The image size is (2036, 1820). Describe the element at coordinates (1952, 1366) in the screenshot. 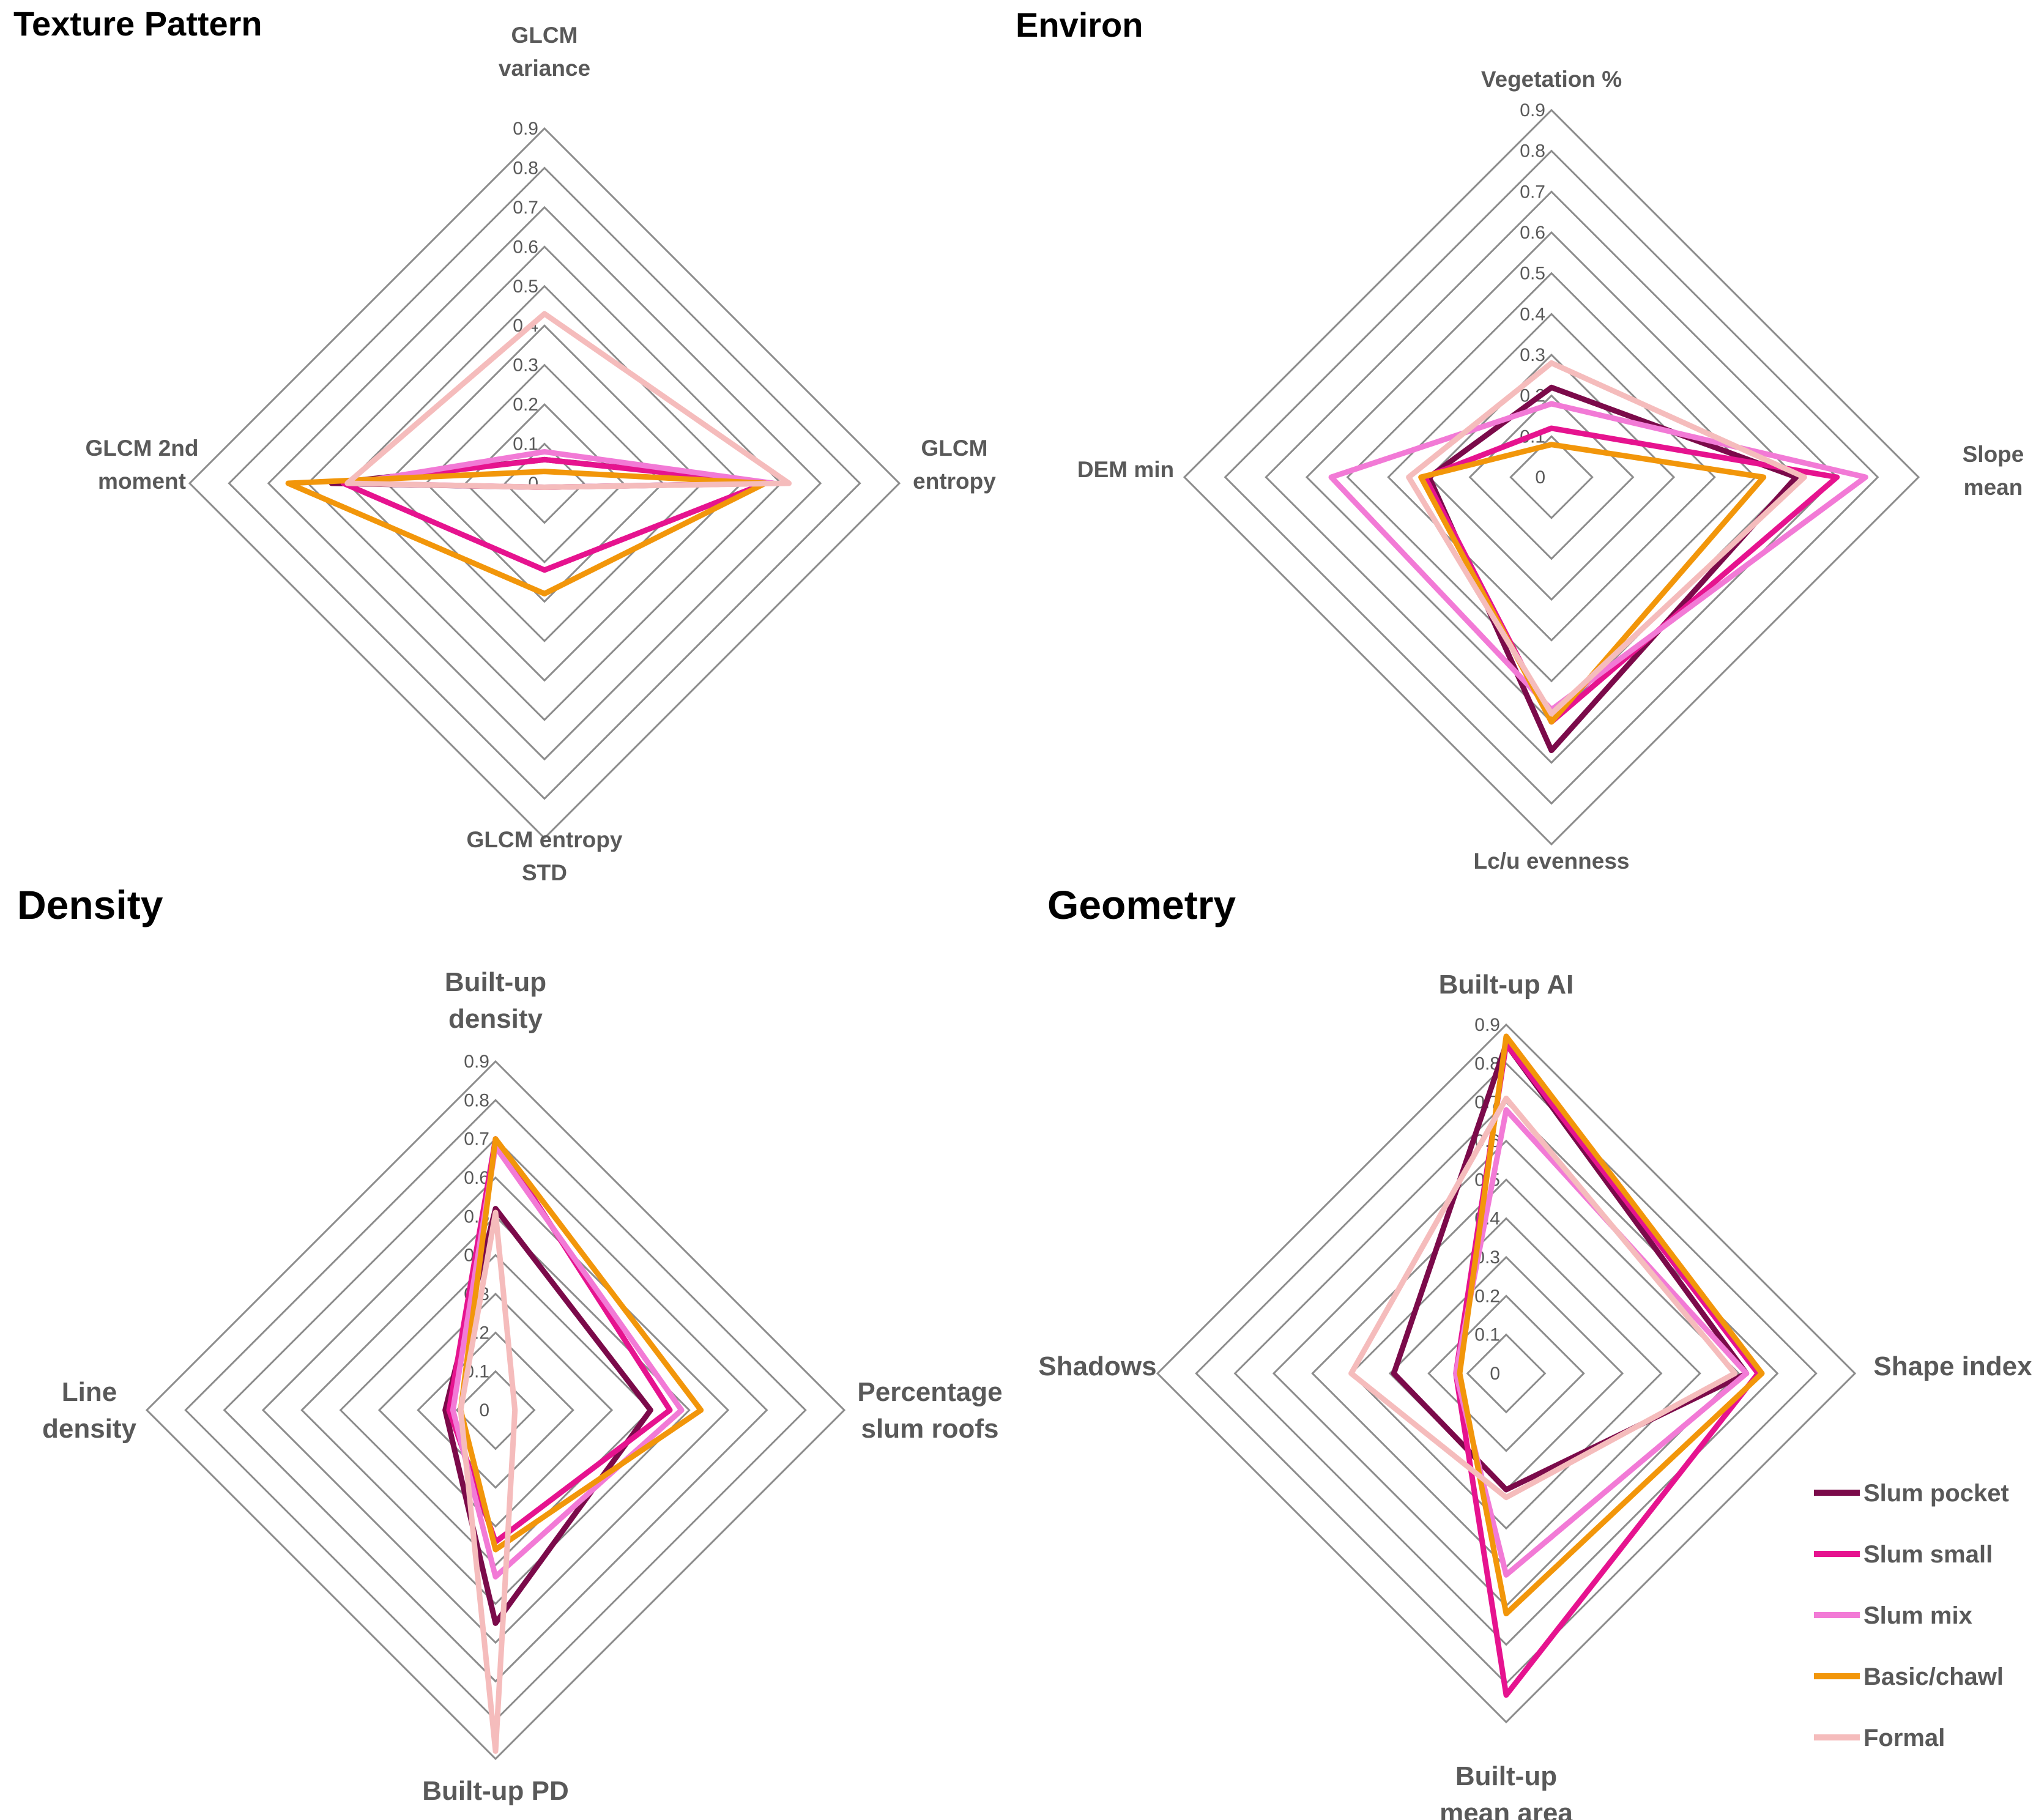

I see `axis-label-shape-index: Shape index` at that location.